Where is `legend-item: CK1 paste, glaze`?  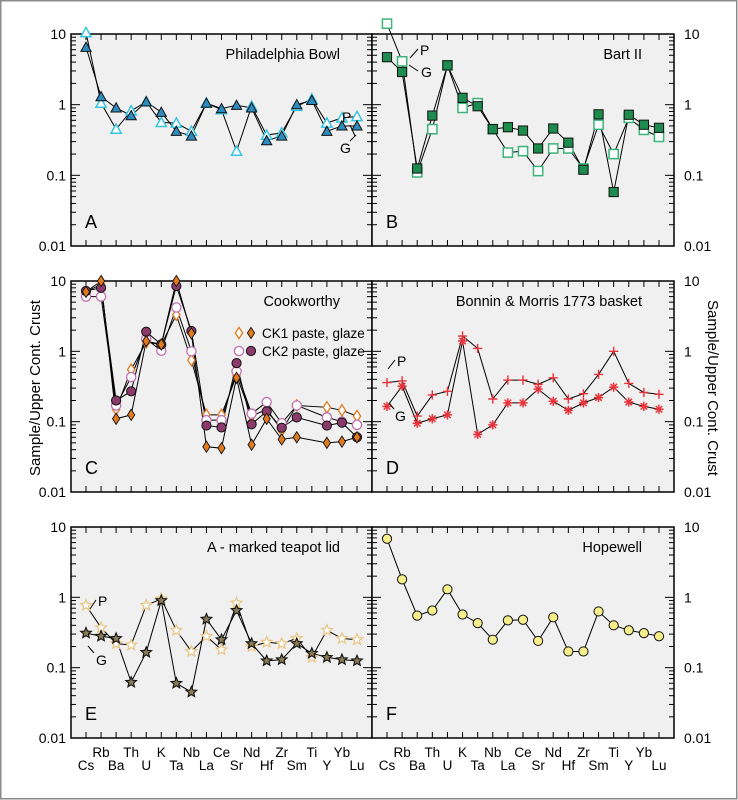 legend-item: CK1 paste, glaze is located at coordinates (299, 333).